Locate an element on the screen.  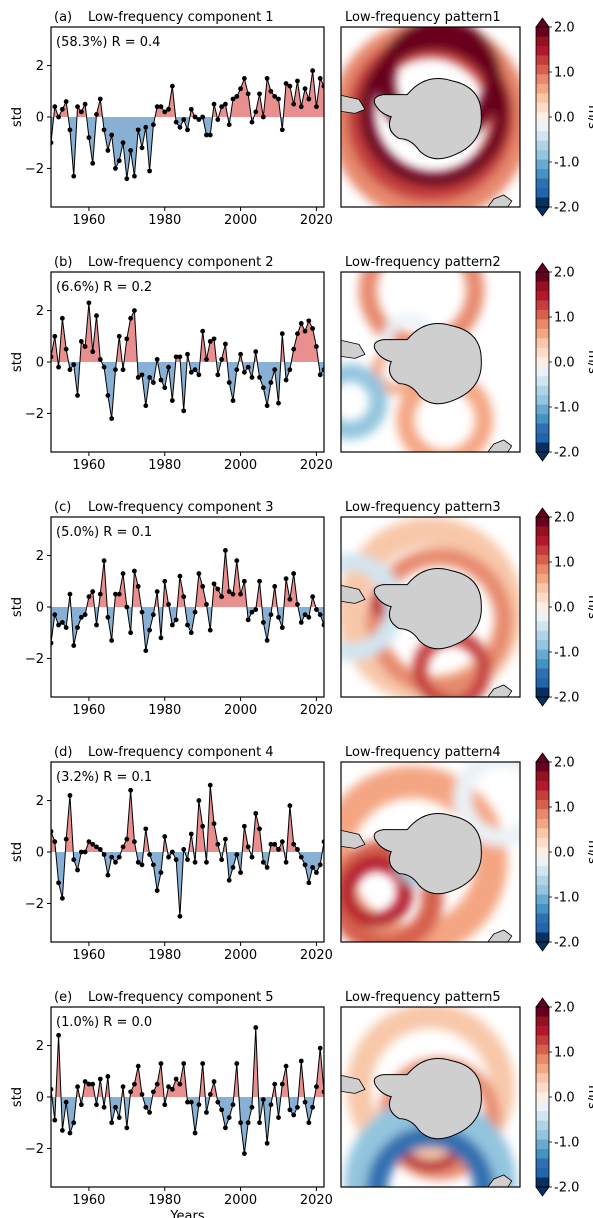
map-group: Low-frequency pattern2 is located at coordinates (430, 354).